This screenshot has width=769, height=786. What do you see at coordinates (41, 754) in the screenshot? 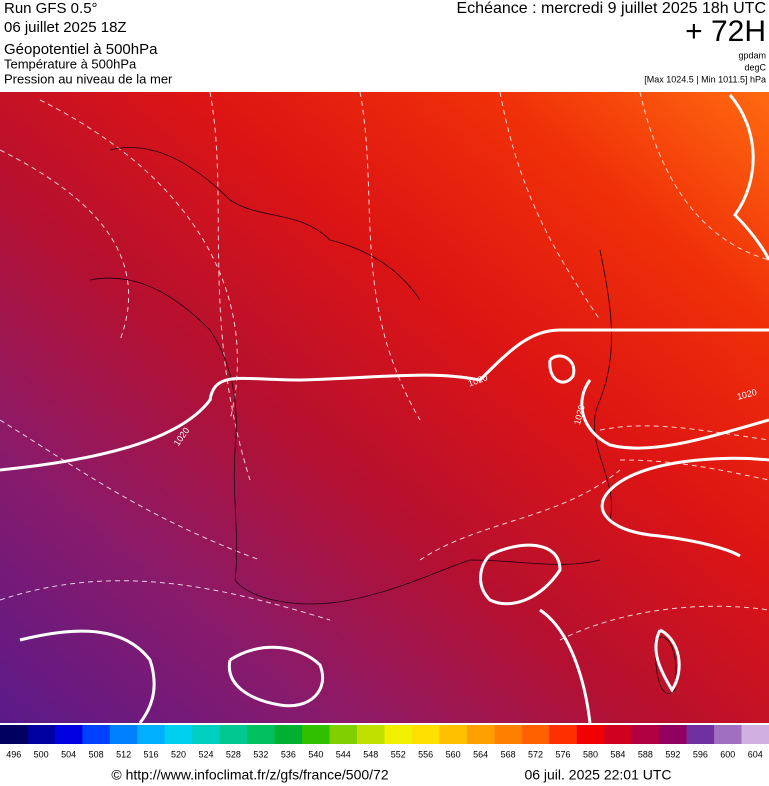
I see `colorbar-label: 500` at bounding box center [41, 754].